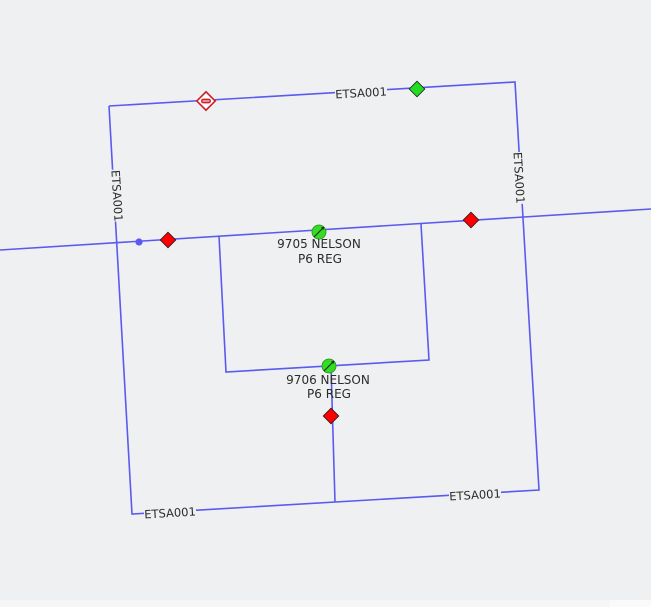 This screenshot has height=607, width=651. I want to click on line-label-left: ETSA001, so click(116, 196).